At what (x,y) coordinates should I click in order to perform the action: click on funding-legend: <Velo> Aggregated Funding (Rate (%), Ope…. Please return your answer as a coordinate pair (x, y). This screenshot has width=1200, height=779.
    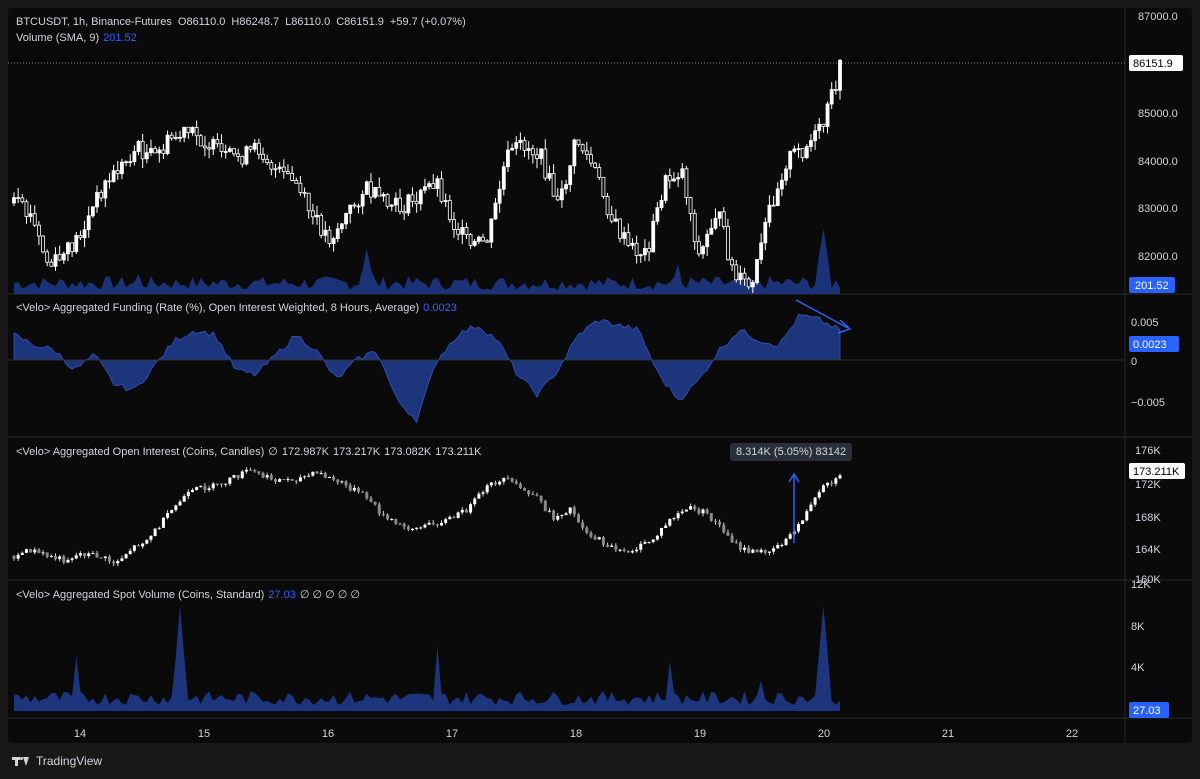
    Looking at the image, I should click on (236, 308).